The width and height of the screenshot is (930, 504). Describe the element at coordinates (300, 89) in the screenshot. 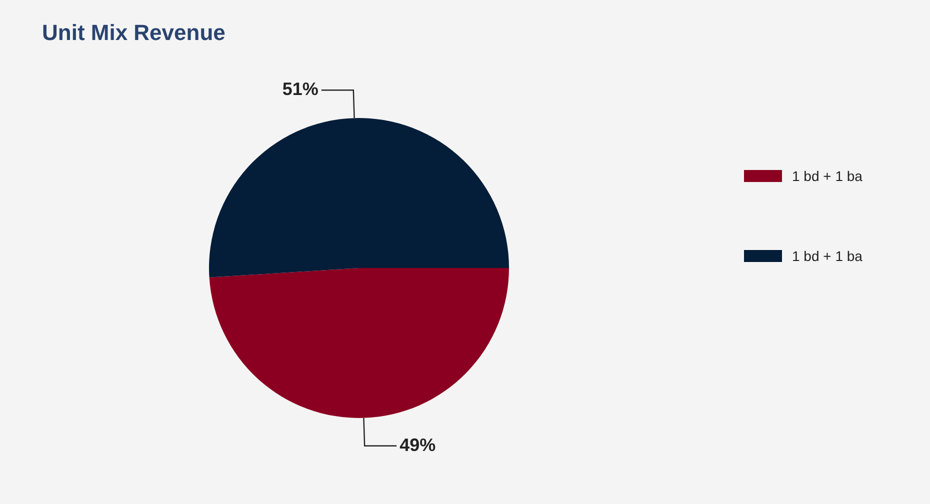

I see `data-label: 51%` at that location.